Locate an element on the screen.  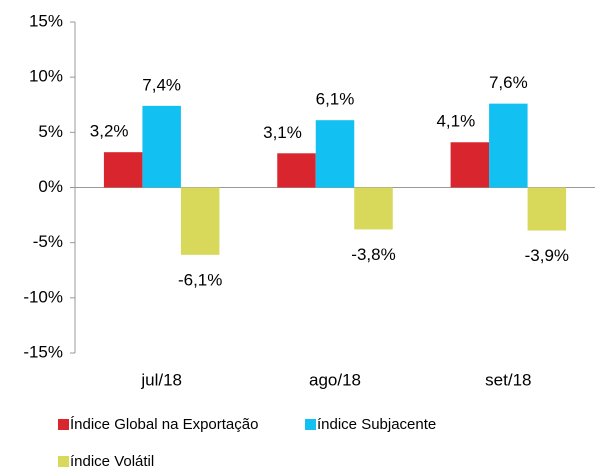
y-tick-label: -5% is located at coordinates (48, 241).